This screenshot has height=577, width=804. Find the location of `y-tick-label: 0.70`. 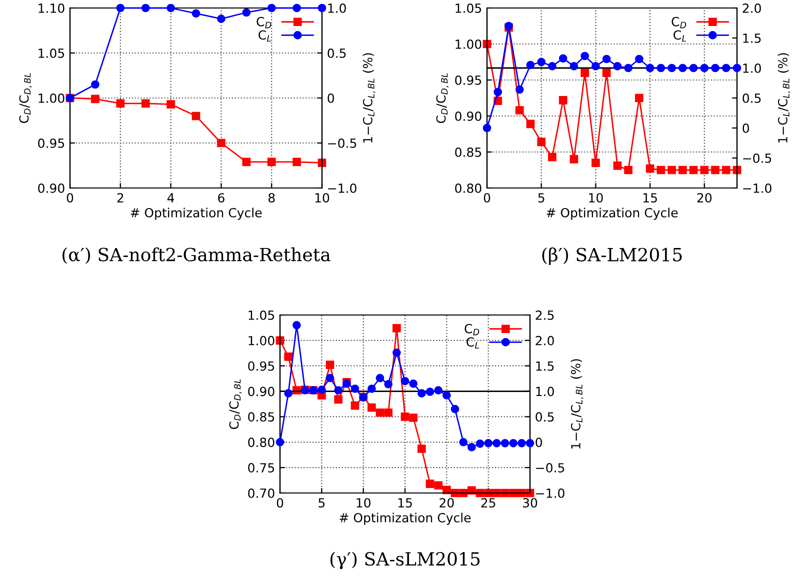

y-tick-label: 0.70 is located at coordinates (261, 493).